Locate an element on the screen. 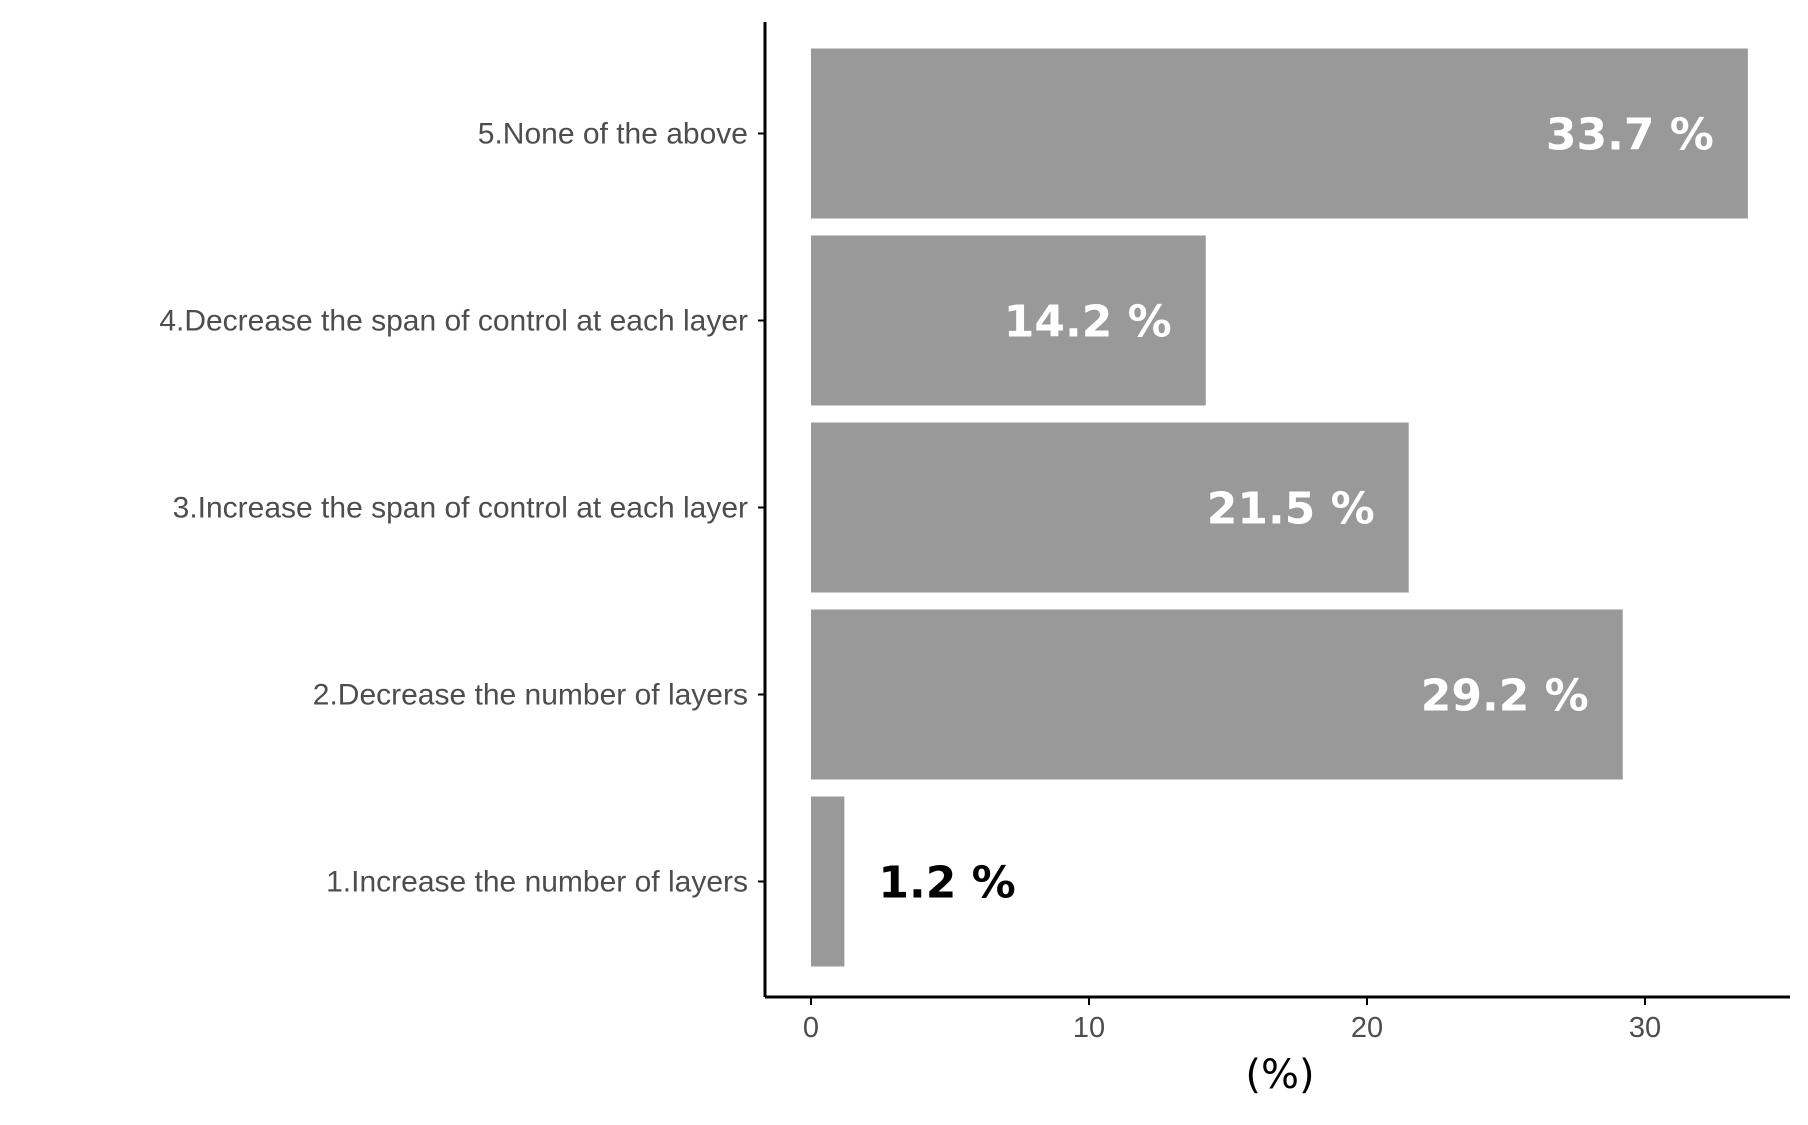 Image resolution: width=1808 pixels, height=1125 pixels. data-label: 29.2 % is located at coordinates (1505, 696).